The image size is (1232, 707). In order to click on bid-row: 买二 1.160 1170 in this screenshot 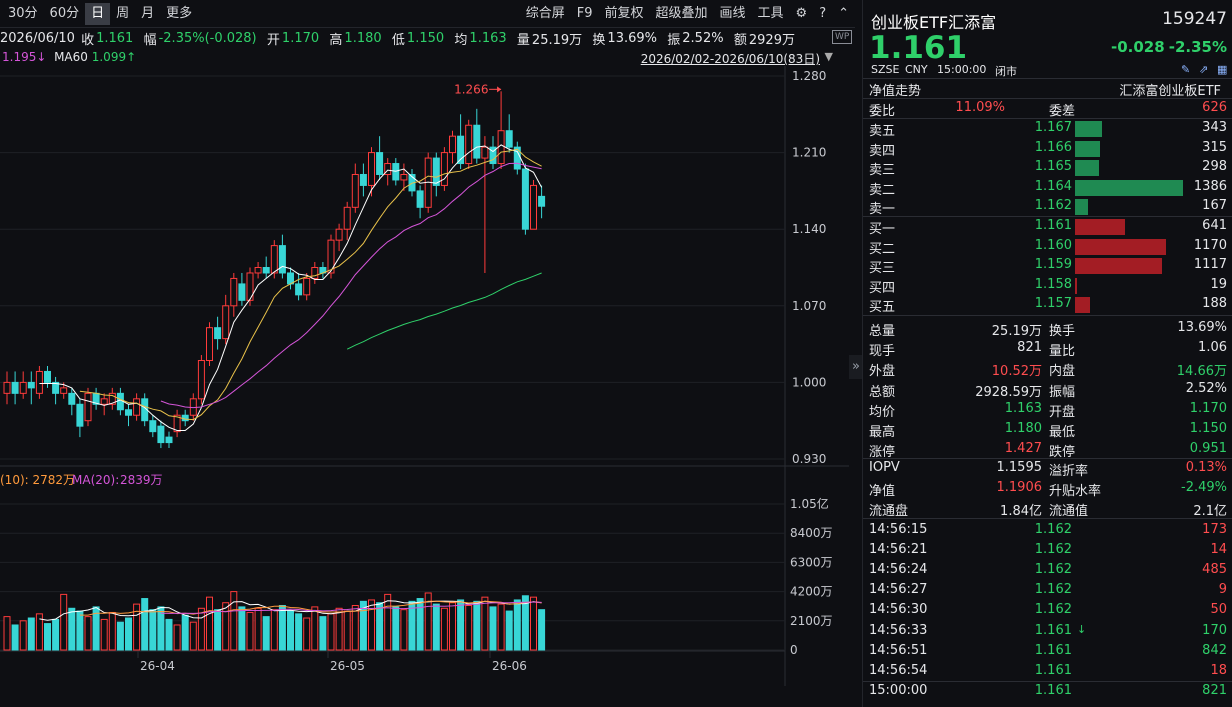, I will do `click(1047, 247)`.